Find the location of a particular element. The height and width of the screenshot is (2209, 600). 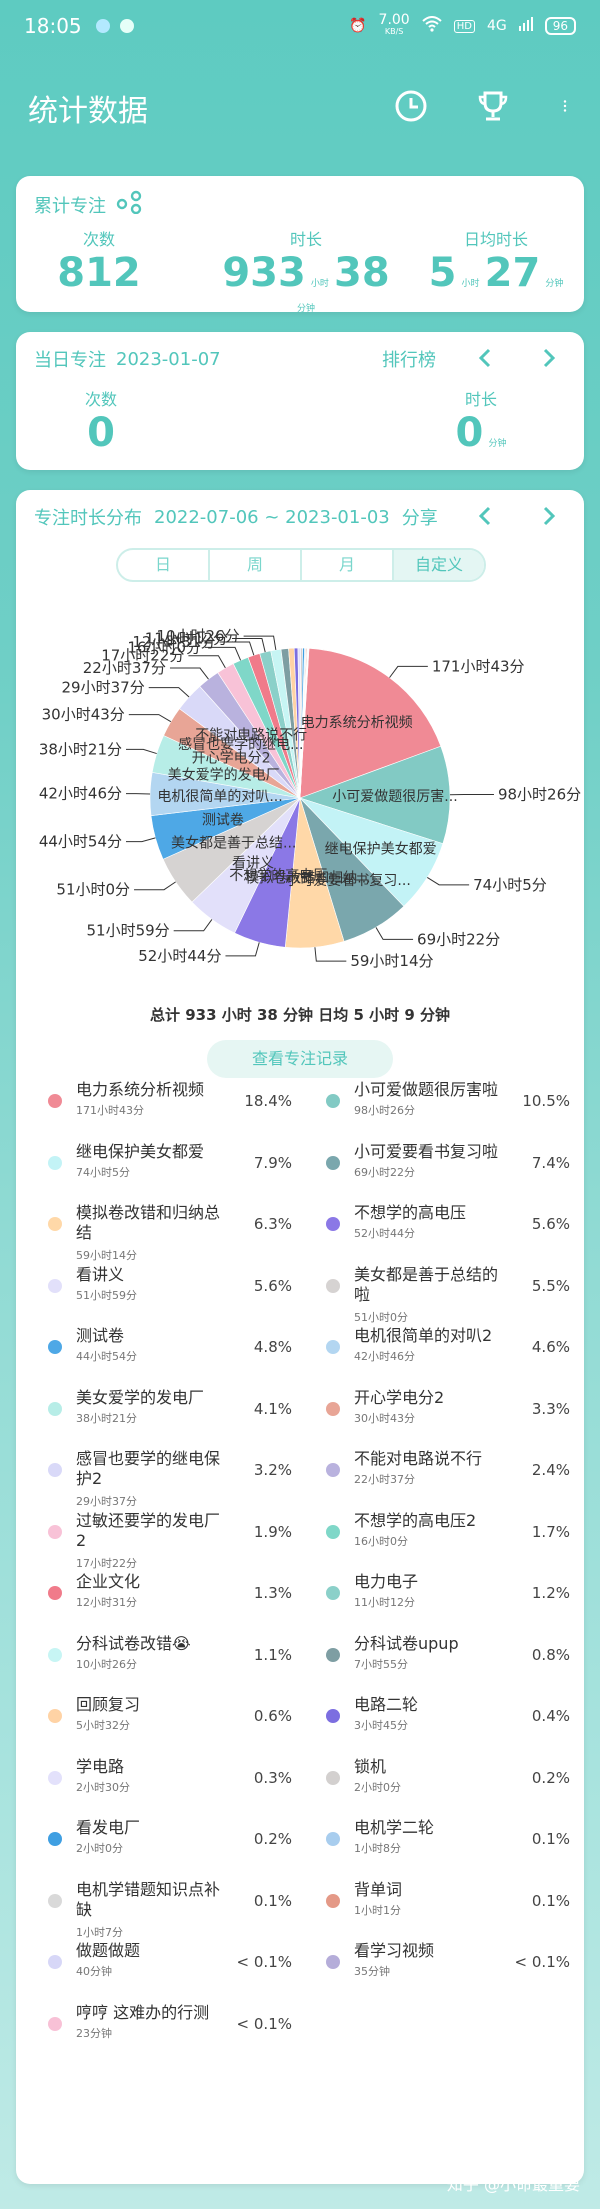

legend-item: 学电路 2小时30分 0.3% is located at coordinates (168, 1782).